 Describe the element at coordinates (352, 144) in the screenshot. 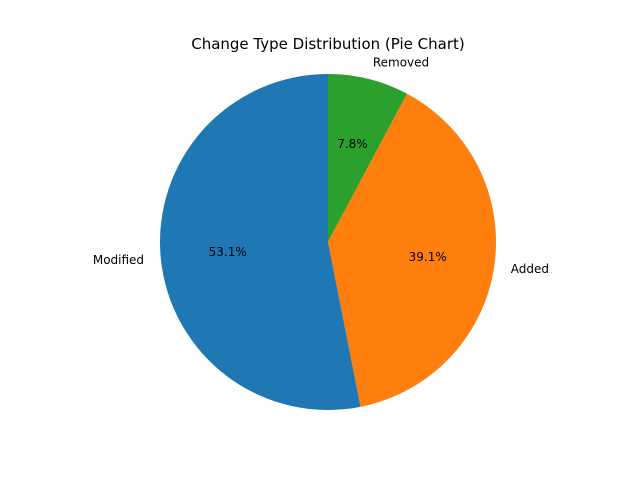

I see `slice-pct-removed: 7.8%` at that location.